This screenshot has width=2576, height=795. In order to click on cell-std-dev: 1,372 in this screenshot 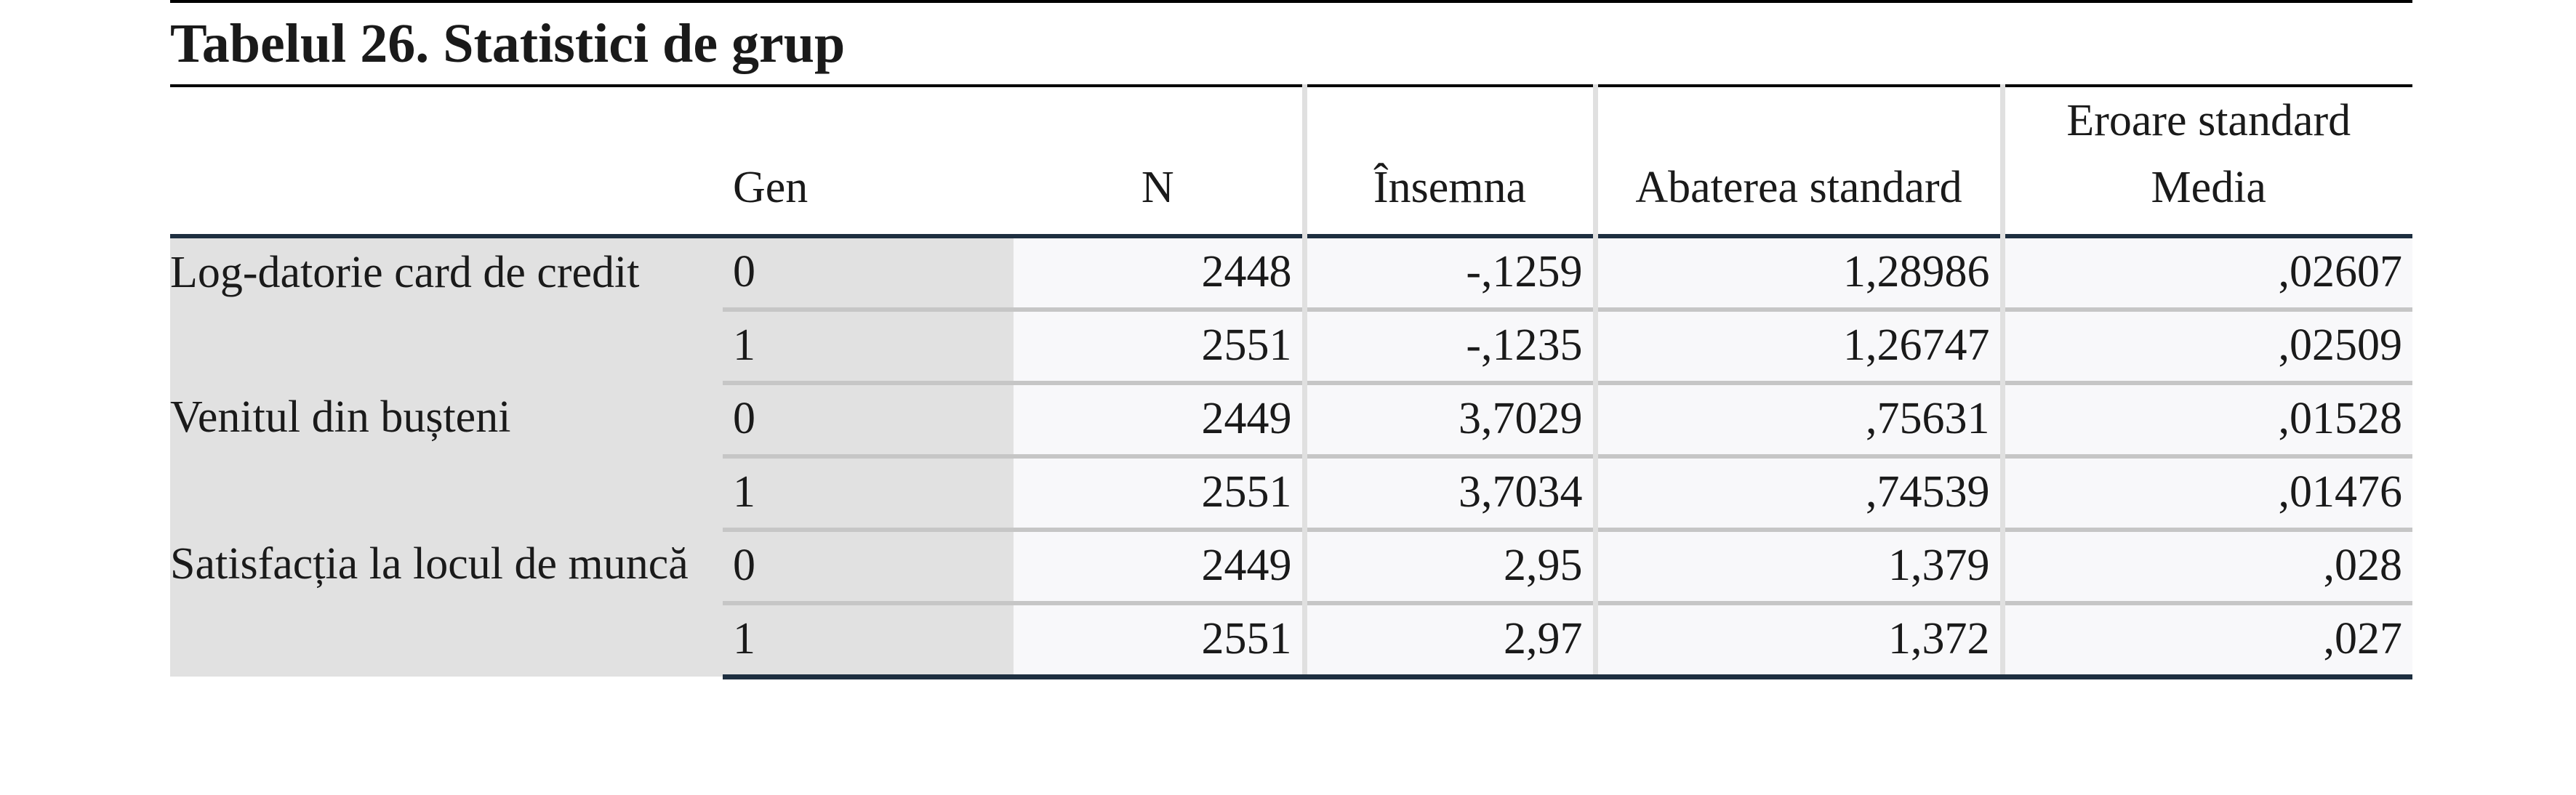, I will do `click(1797, 641)`.